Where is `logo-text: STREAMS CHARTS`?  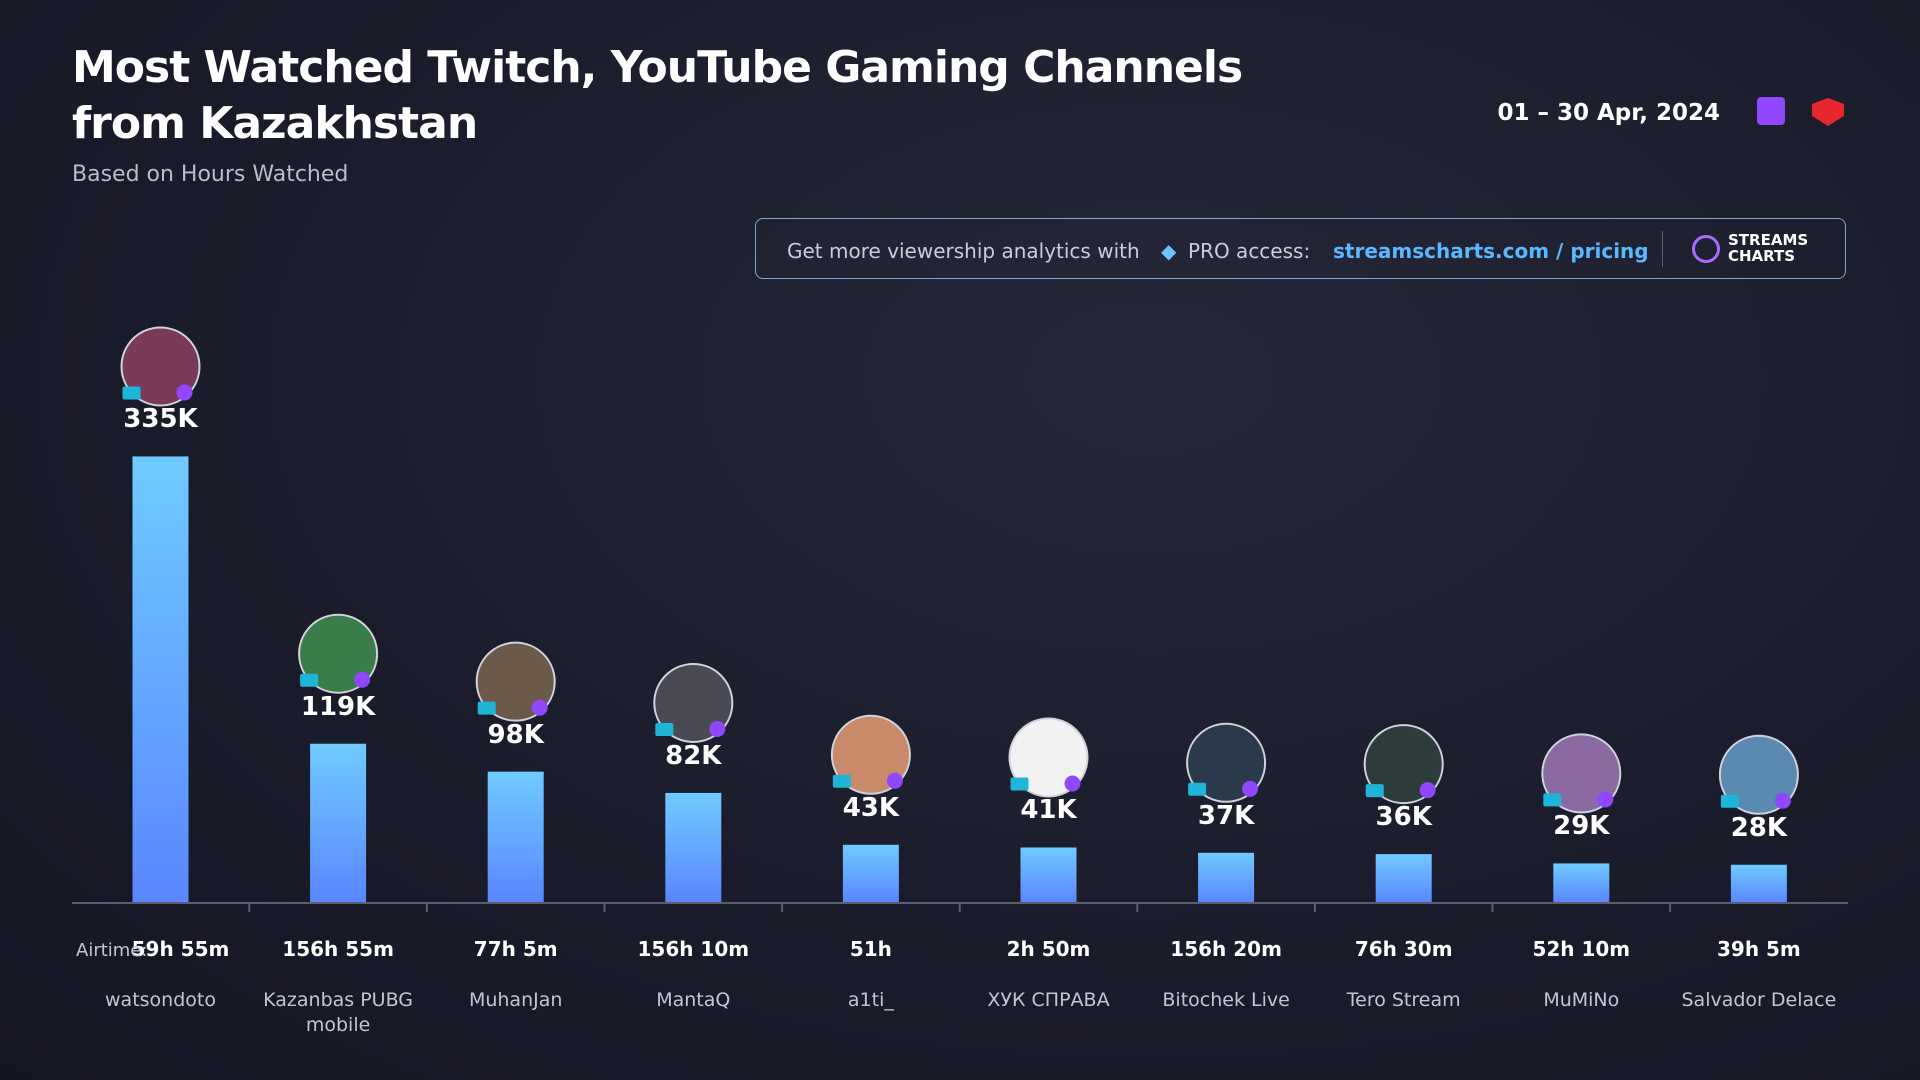 logo-text: STREAMS CHARTS is located at coordinates (1768, 248).